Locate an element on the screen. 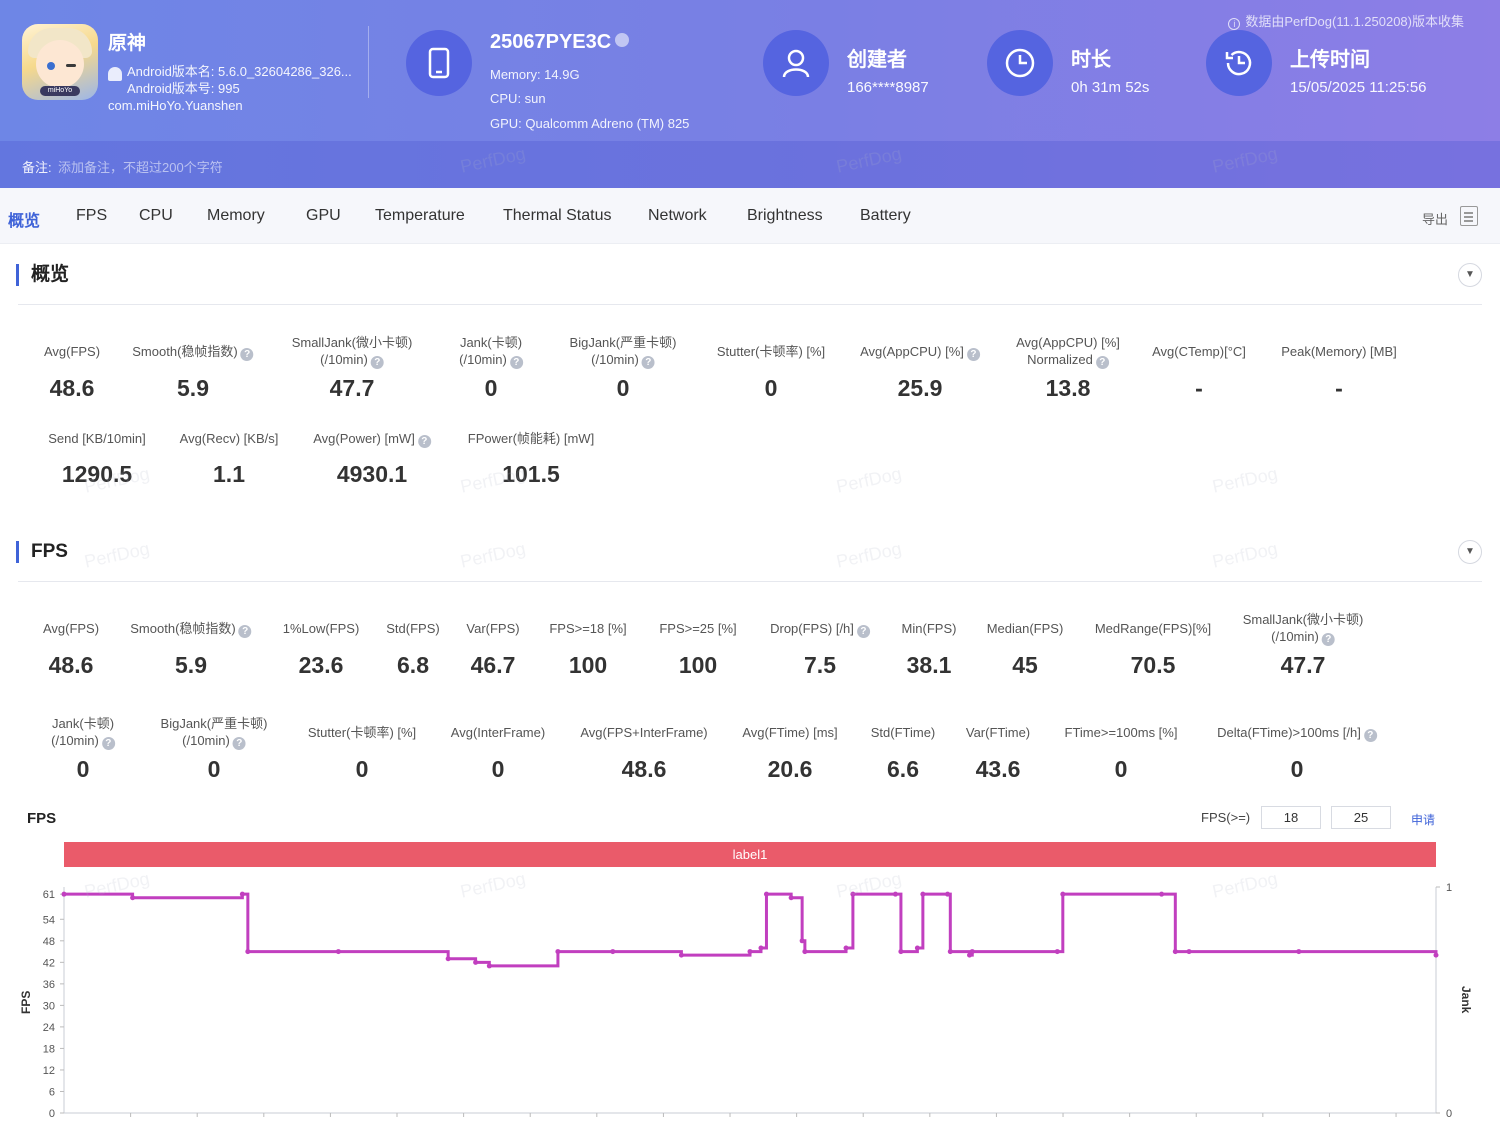 Image resolution: width=1500 pixels, height=1124 pixels. tab-overview: 概览 is located at coordinates (24, 221).